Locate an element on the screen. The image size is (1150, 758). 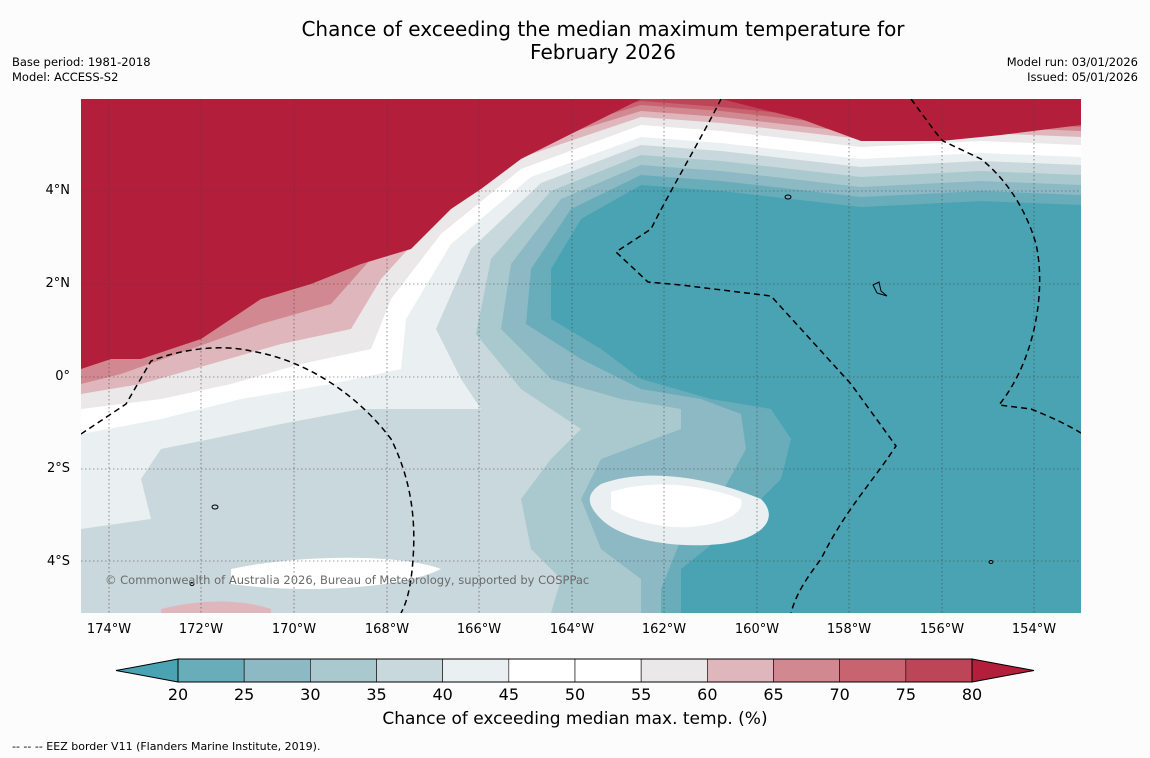
lat-label-2n: 2°N is located at coordinates (58, 283).